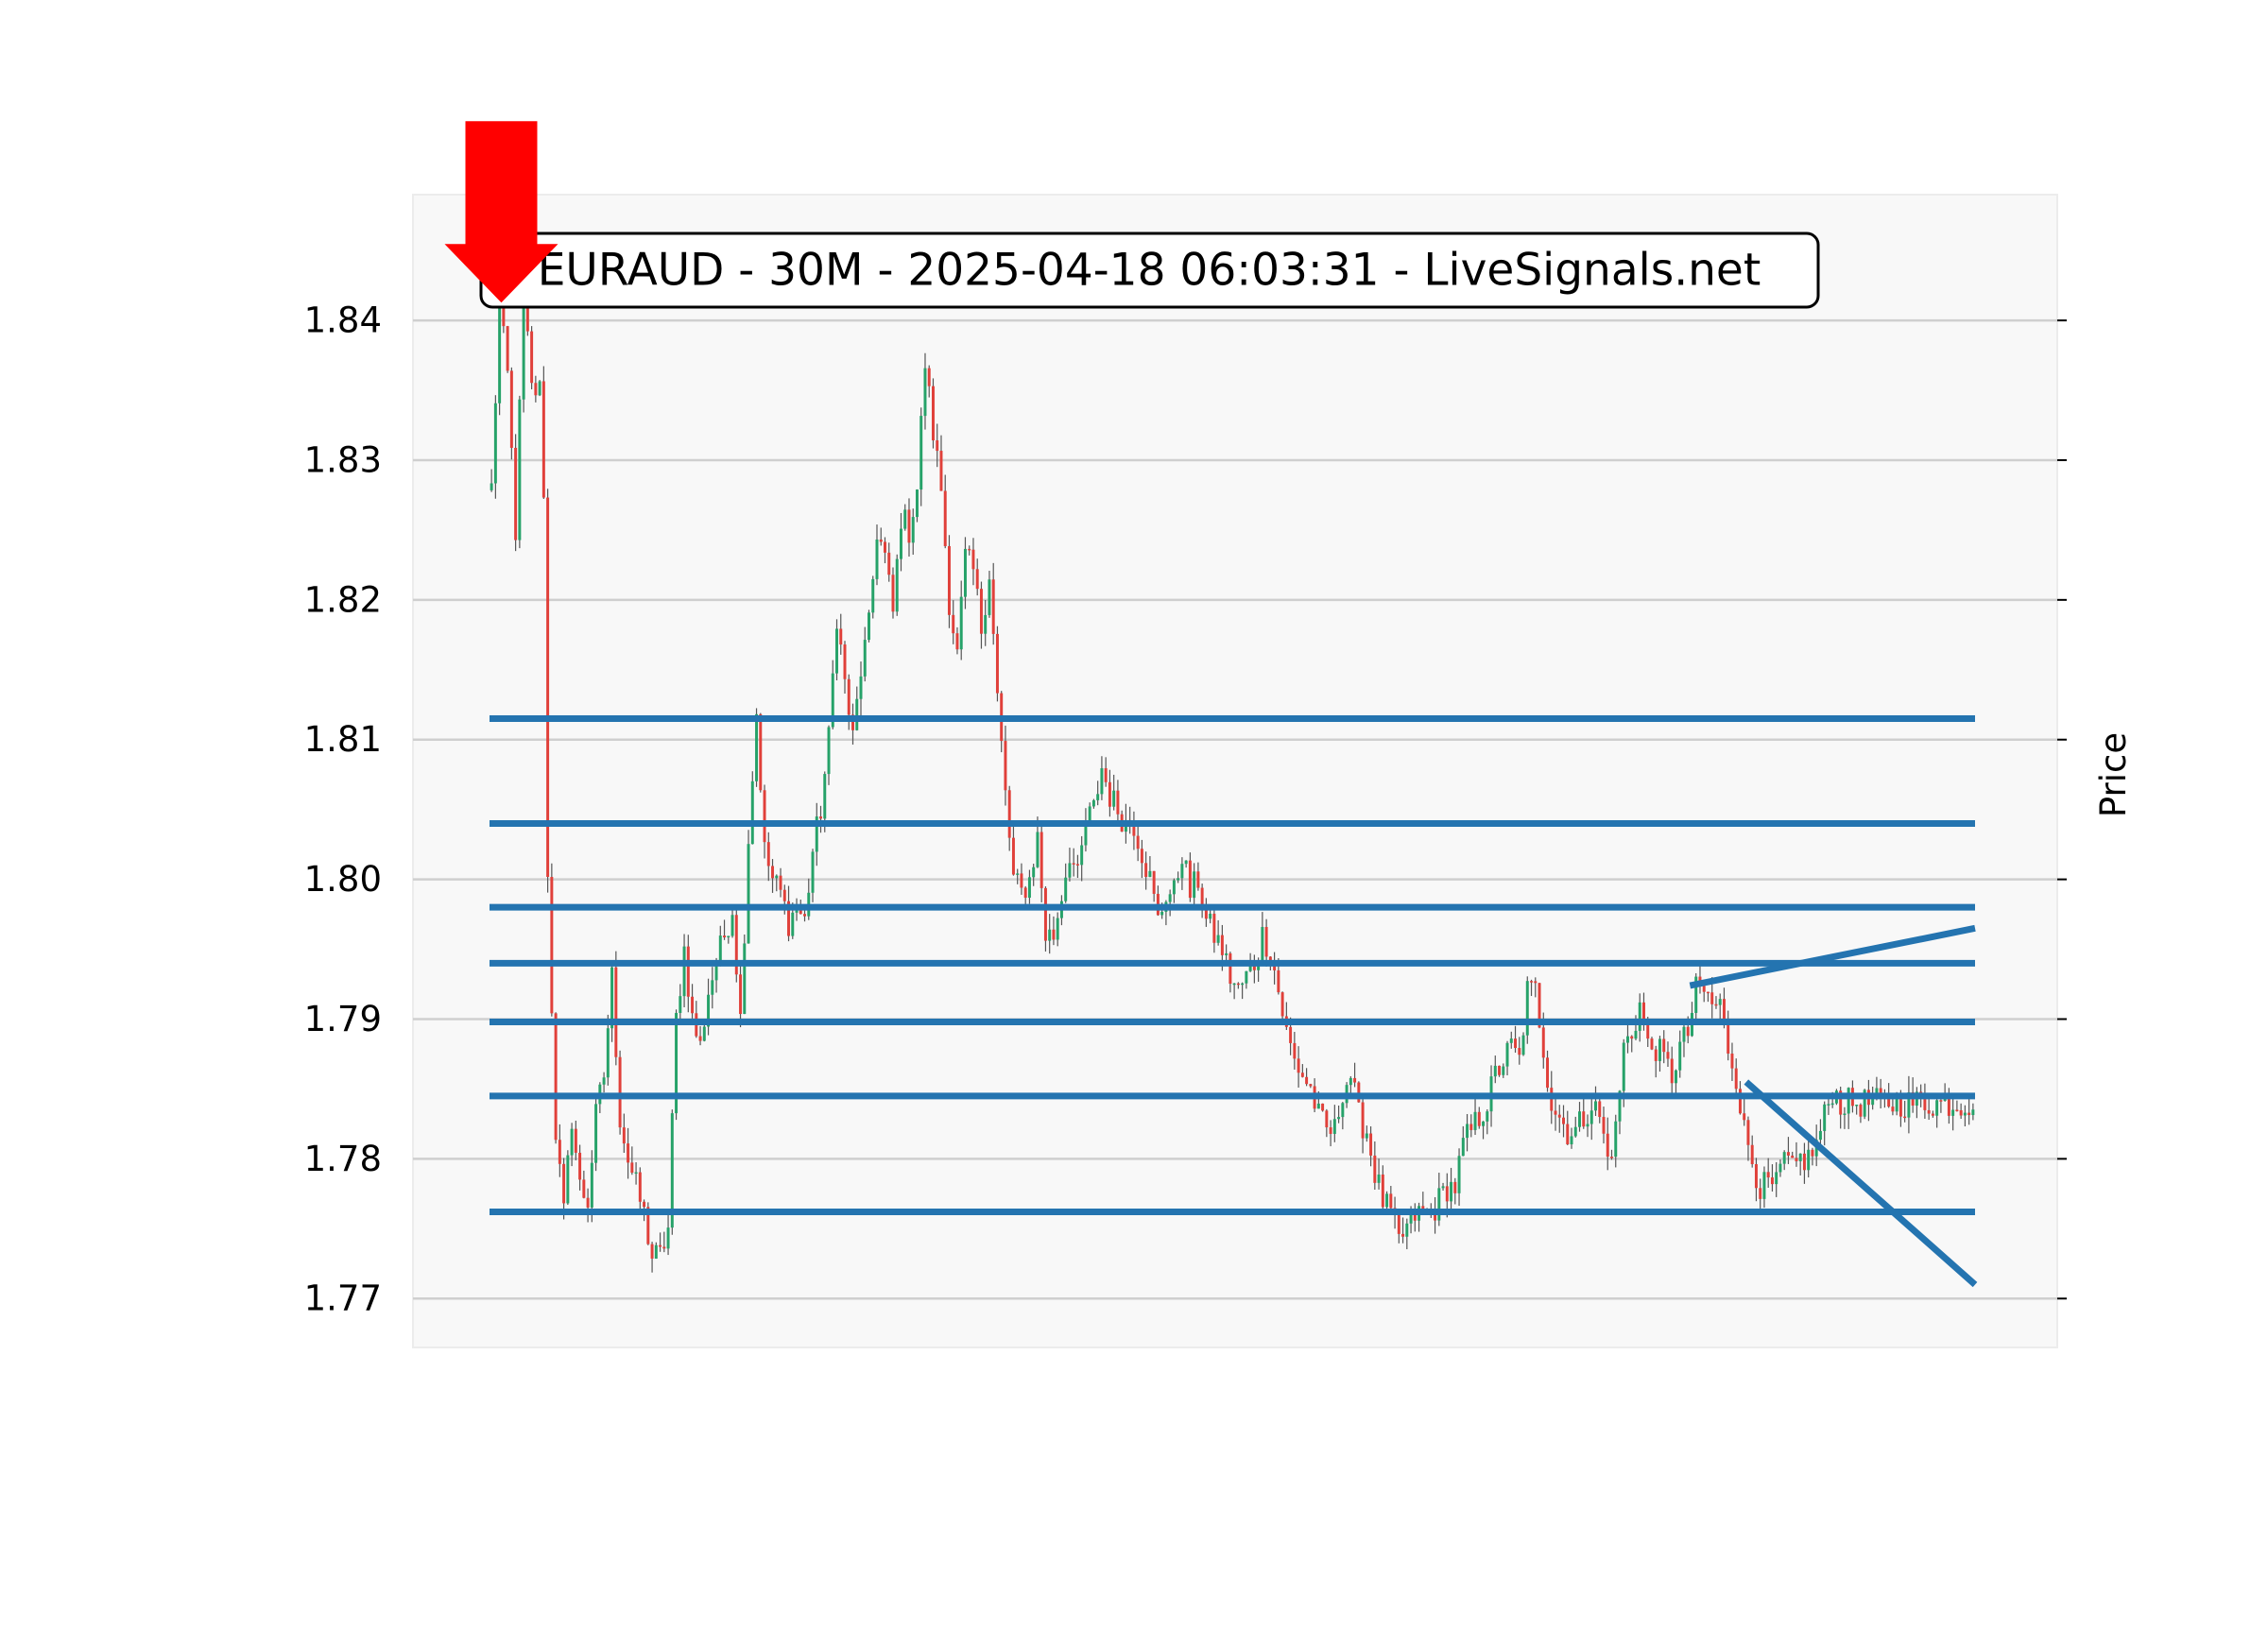 This screenshot has width=2268, height=1630. Describe the element at coordinates (2113, 775) in the screenshot. I see `y-axis-label: Price` at that location.